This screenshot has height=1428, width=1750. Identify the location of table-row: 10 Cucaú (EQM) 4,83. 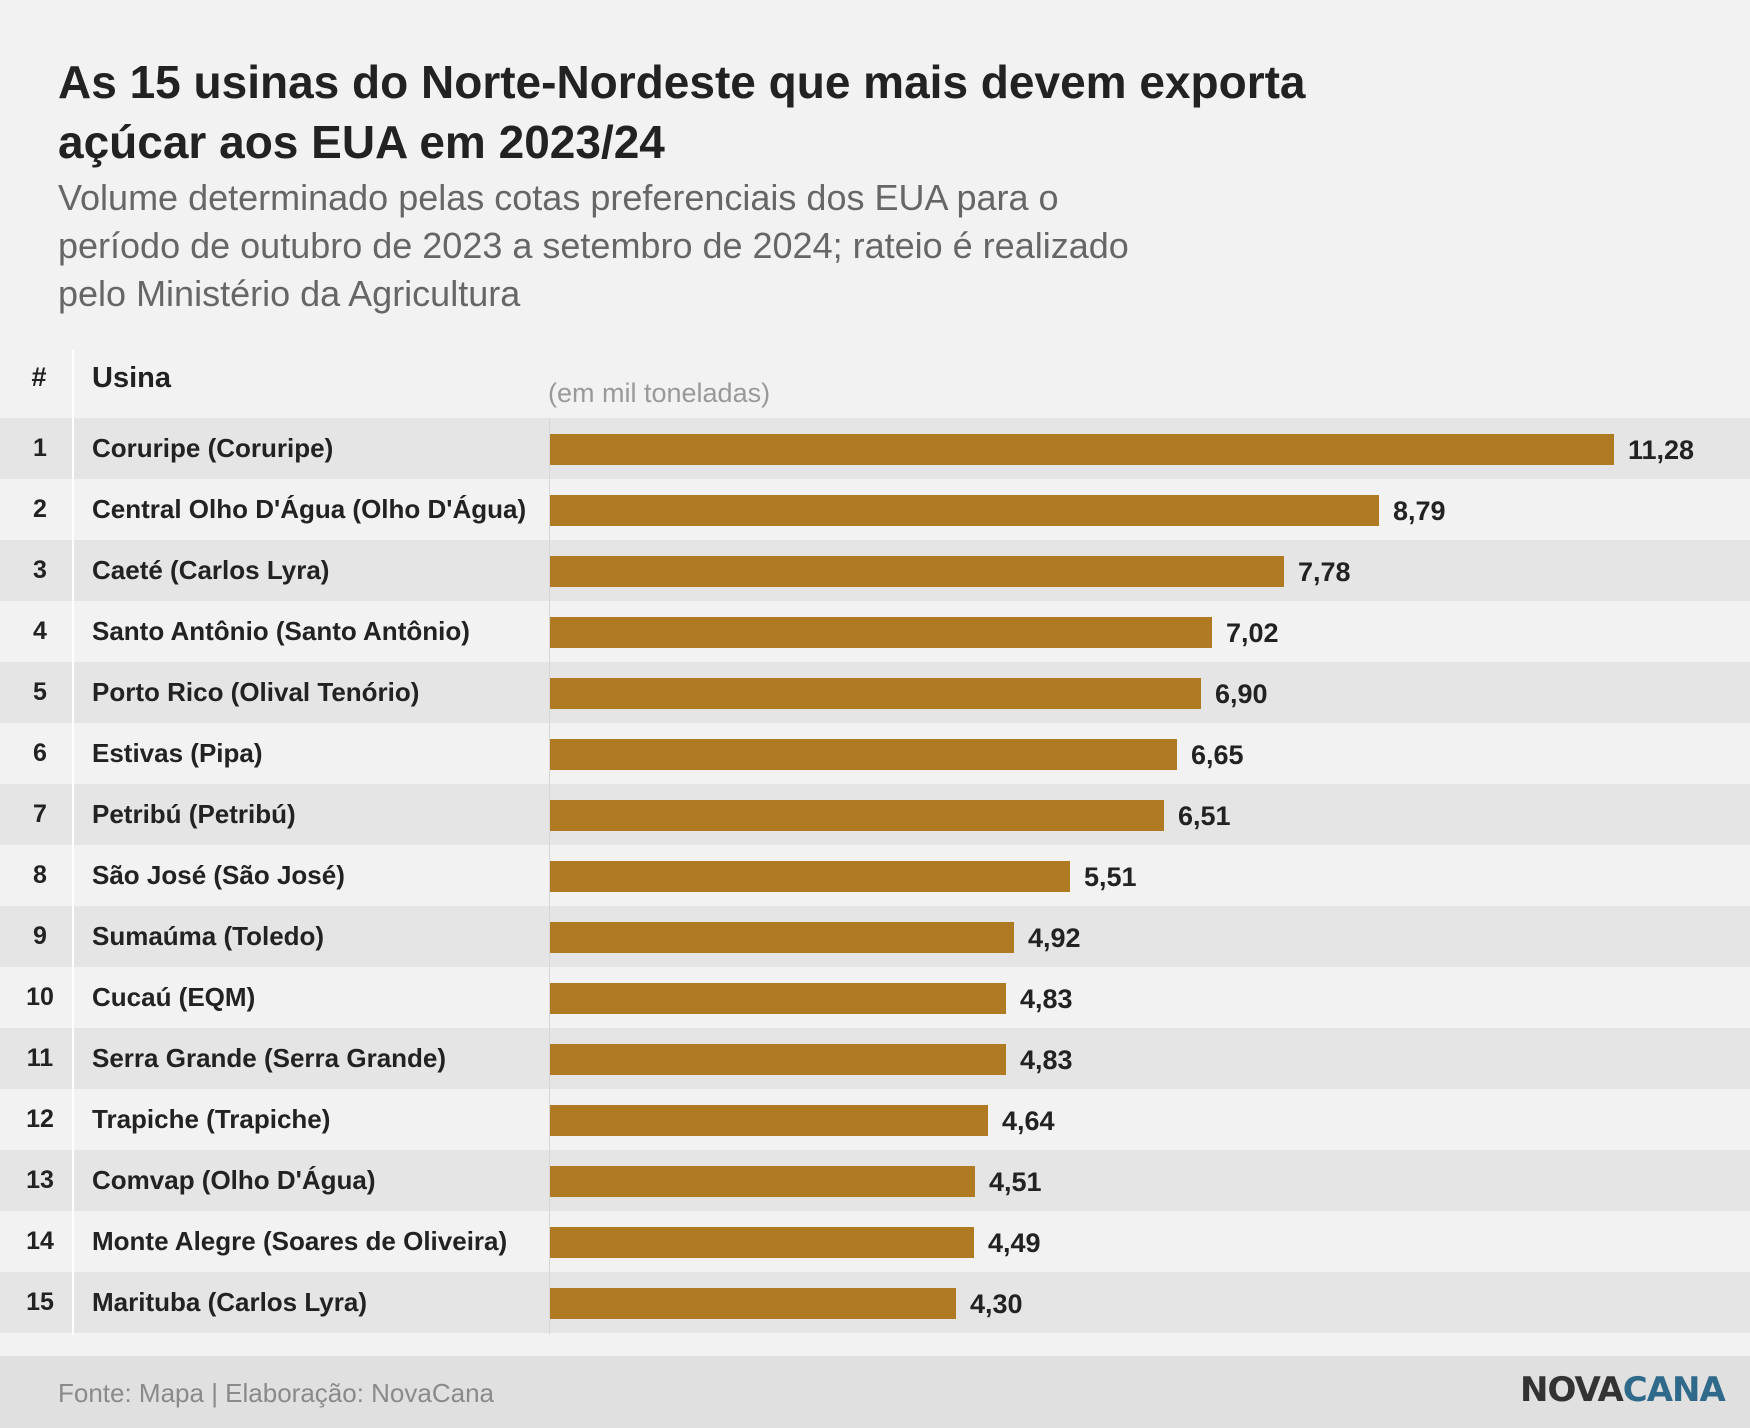
(875, 997).